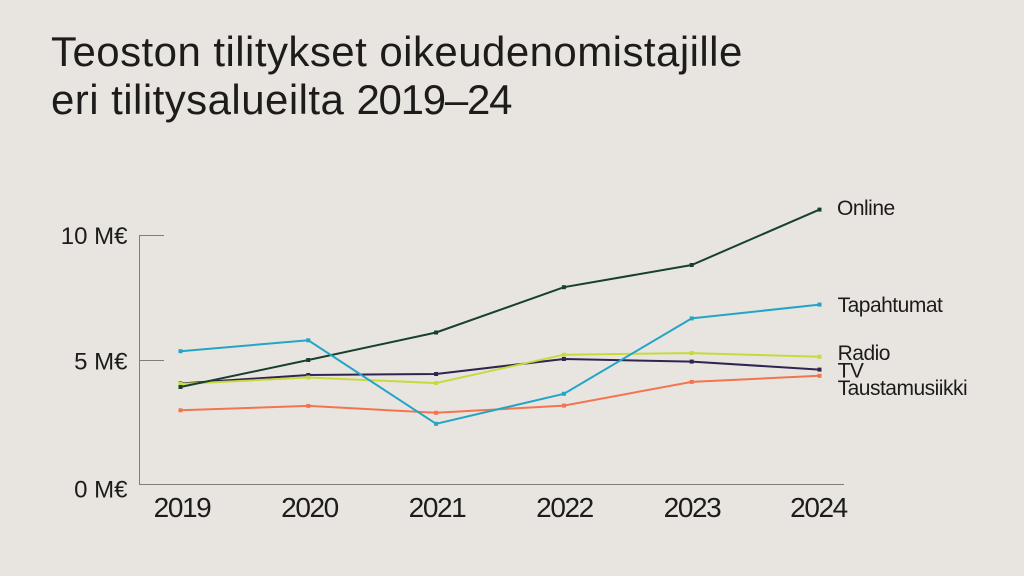 This screenshot has width=1024, height=576. What do you see at coordinates (565, 507) in the screenshot?
I see `svg-text: 2022` at bounding box center [565, 507].